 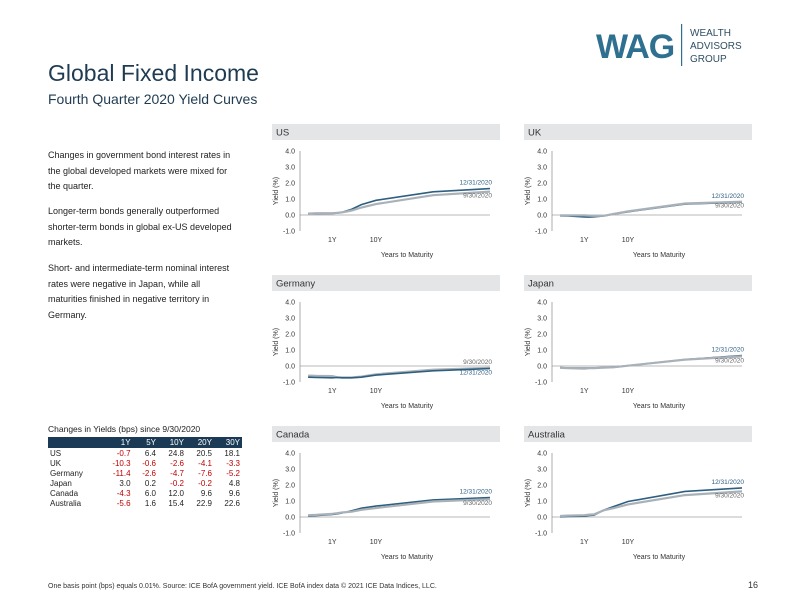 I want to click on table-cell: 22.9, so click(x=204, y=503).